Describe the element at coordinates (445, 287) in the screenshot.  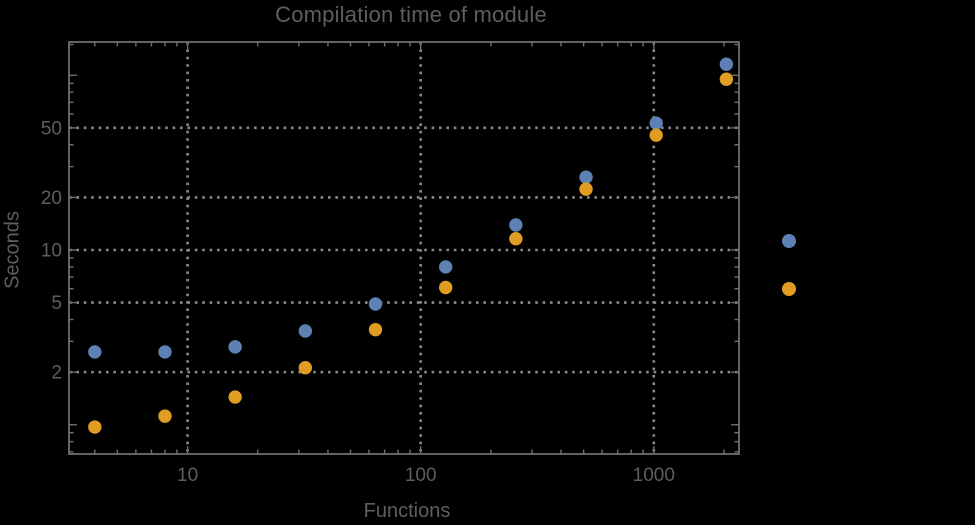
I see `data-point-series-orange-x128` at that location.